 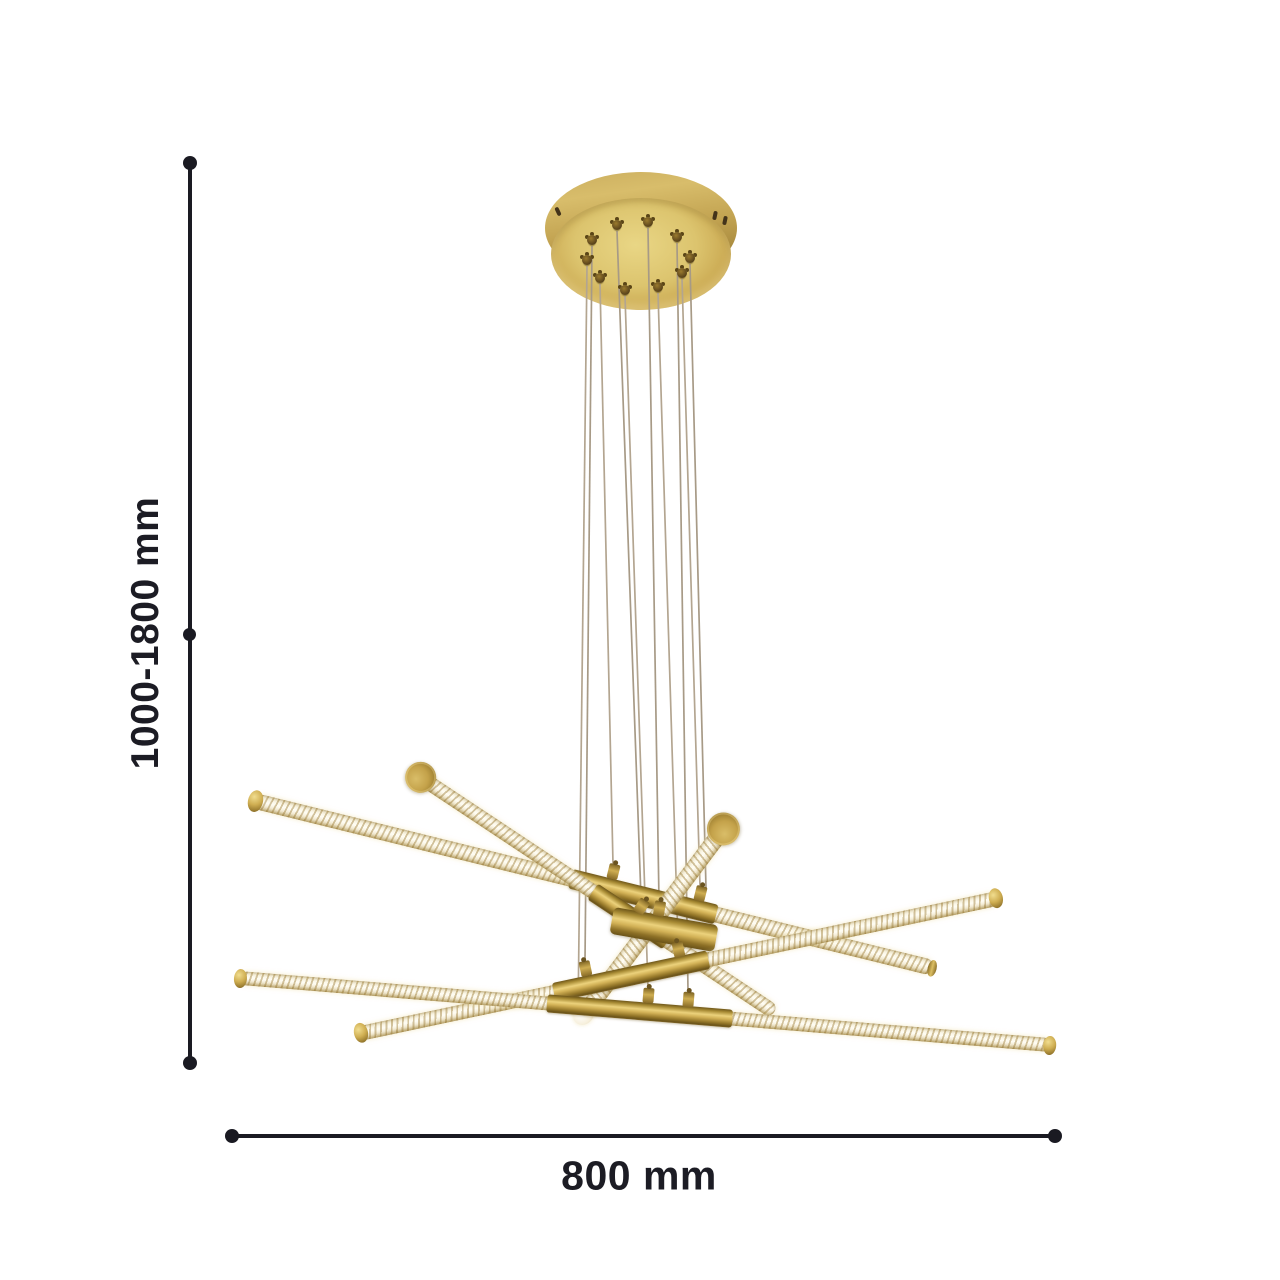 I want to click on canopy-underside, so click(x=641, y=254).